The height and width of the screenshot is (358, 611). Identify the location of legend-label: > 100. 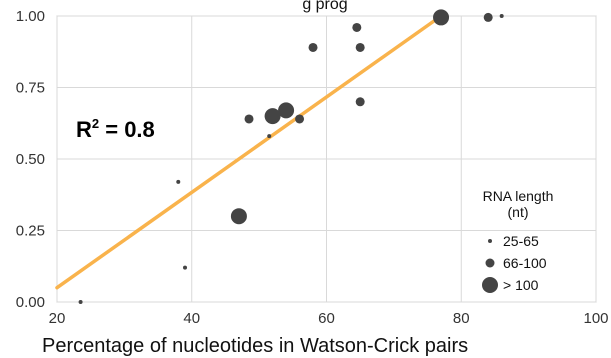
(521, 285).